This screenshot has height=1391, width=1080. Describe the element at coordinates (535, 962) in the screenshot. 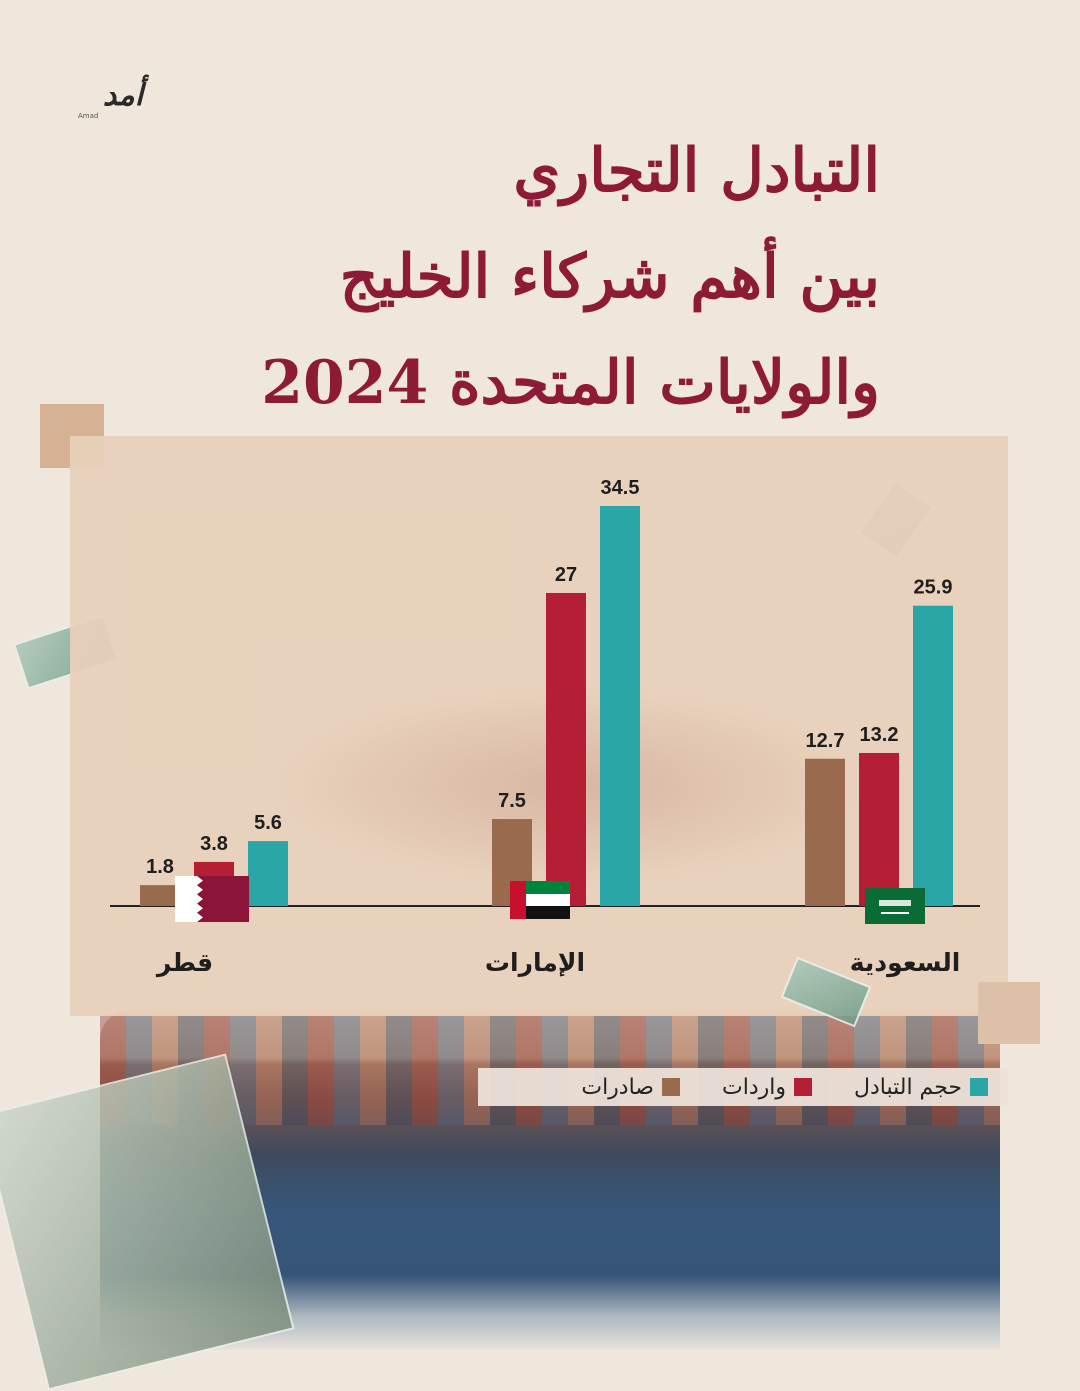

I see `category-label: الإمارات` at that location.